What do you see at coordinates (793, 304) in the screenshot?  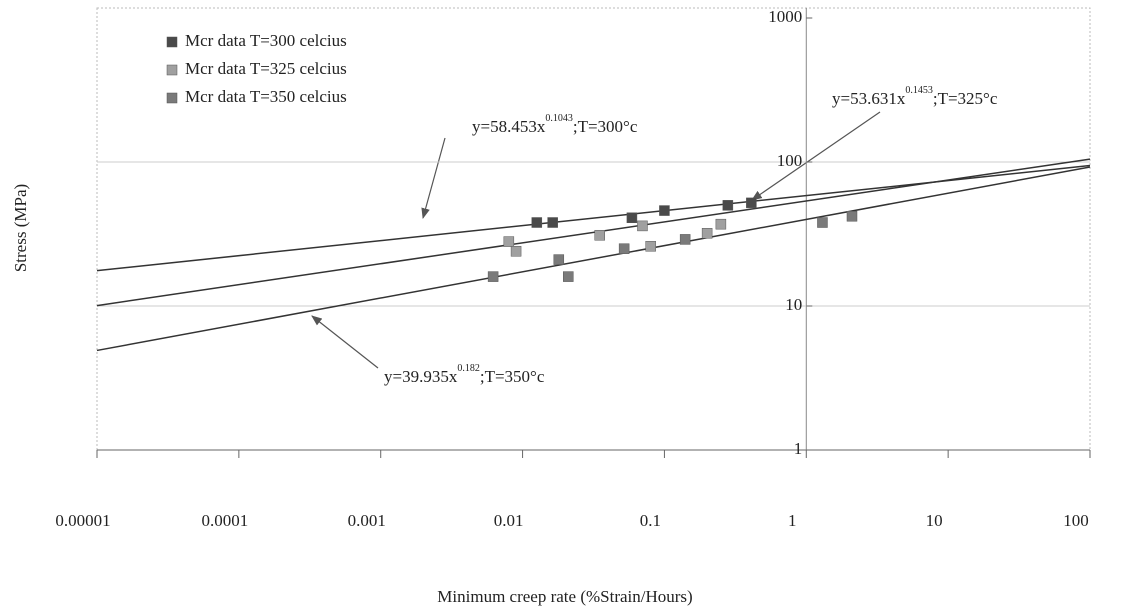 I see `y-tick-label: 10` at bounding box center [793, 304].